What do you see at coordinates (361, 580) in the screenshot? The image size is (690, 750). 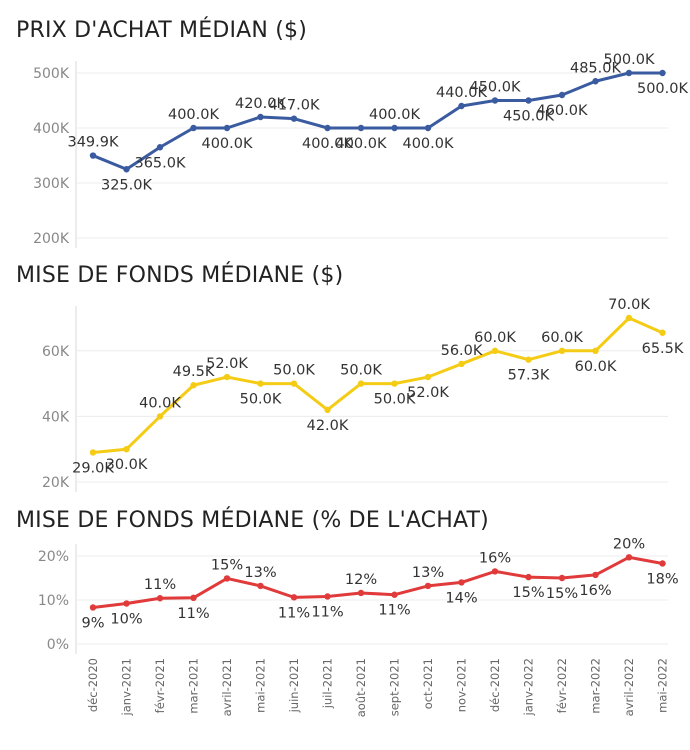 I see `data-label: 12%` at bounding box center [361, 580].